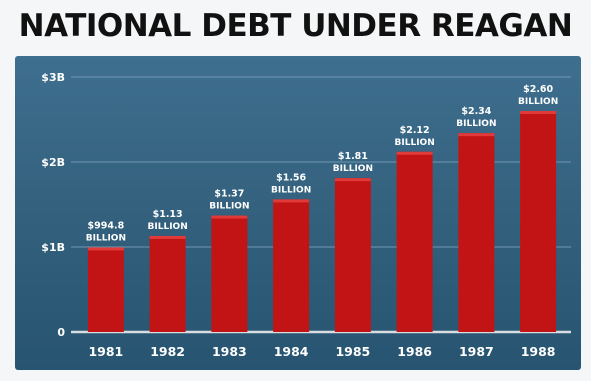  Describe the element at coordinates (229, 194) in the screenshot. I see `data-label-value: $1.37` at that location.